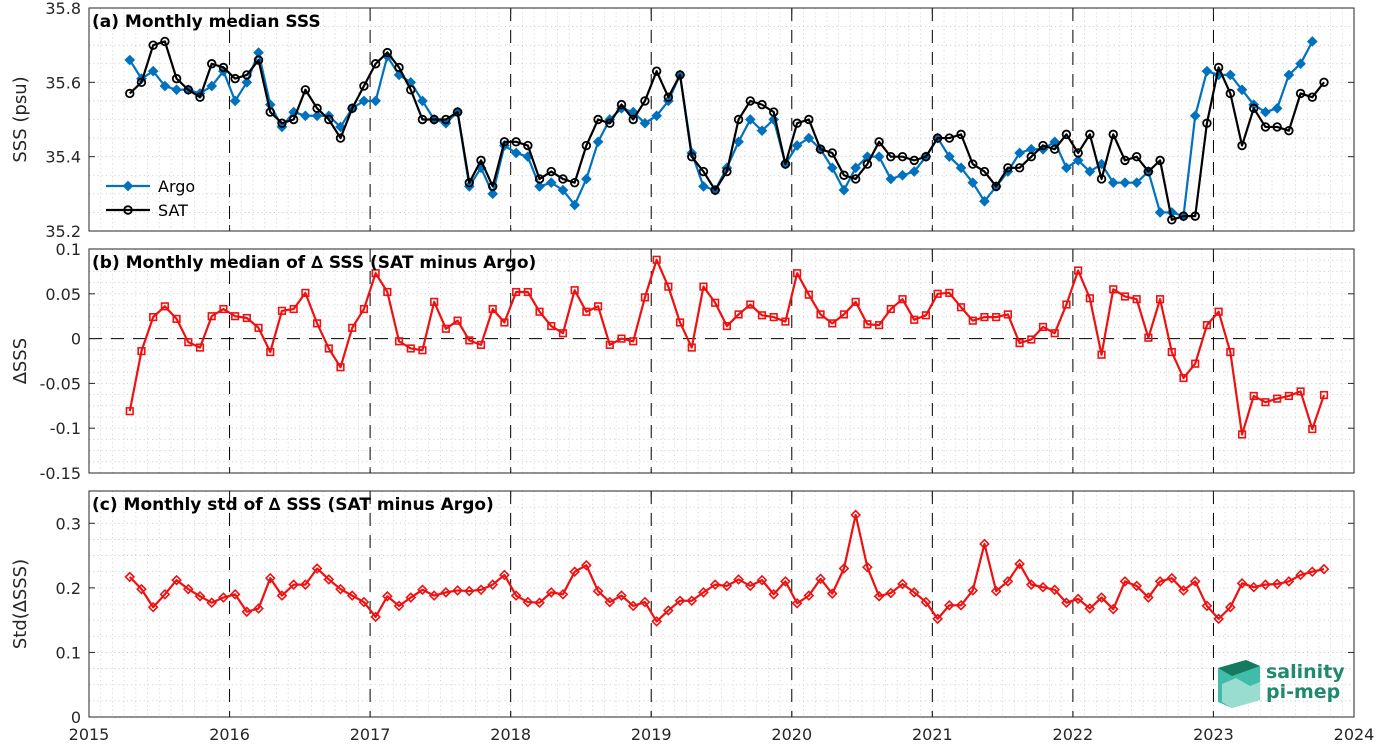  What do you see at coordinates (20, 361) in the screenshot?
I see `y-axis-label: ∆SSS` at bounding box center [20, 361].